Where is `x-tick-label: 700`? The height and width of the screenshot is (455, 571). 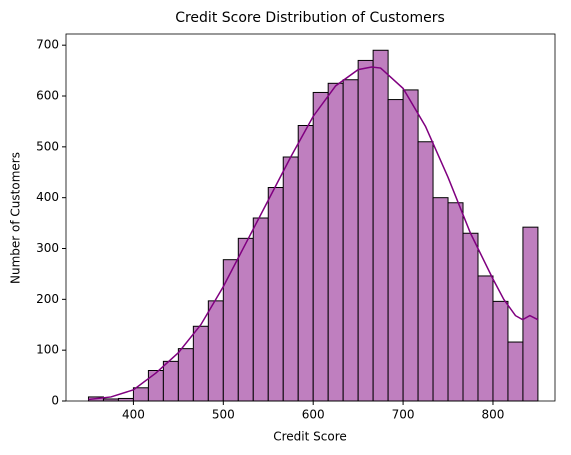 x-tick-label: 700 is located at coordinates (403, 415).